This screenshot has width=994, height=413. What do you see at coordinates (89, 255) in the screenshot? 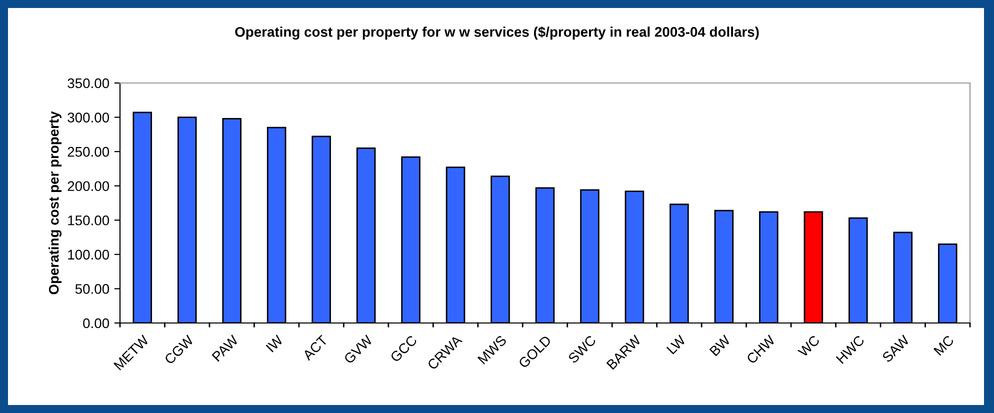
I see `y-tick-label: 100.00` at bounding box center [89, 255].